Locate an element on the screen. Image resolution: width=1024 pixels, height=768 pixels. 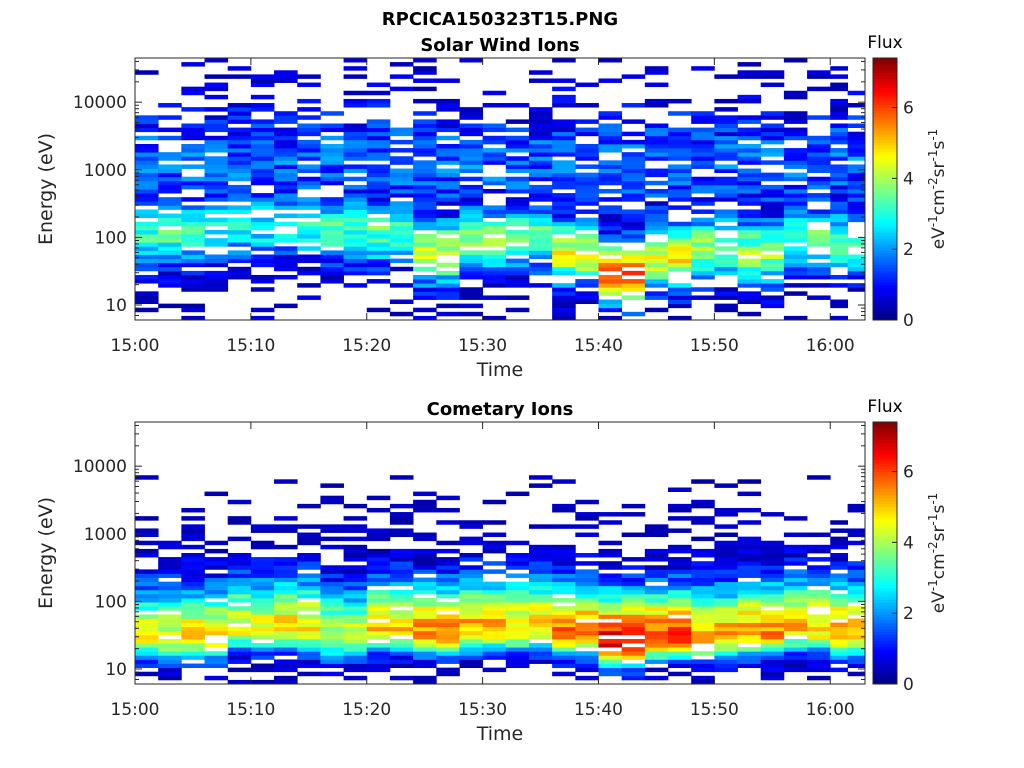
panel-title: Cometary Ions is located at coordinates (500, 409).